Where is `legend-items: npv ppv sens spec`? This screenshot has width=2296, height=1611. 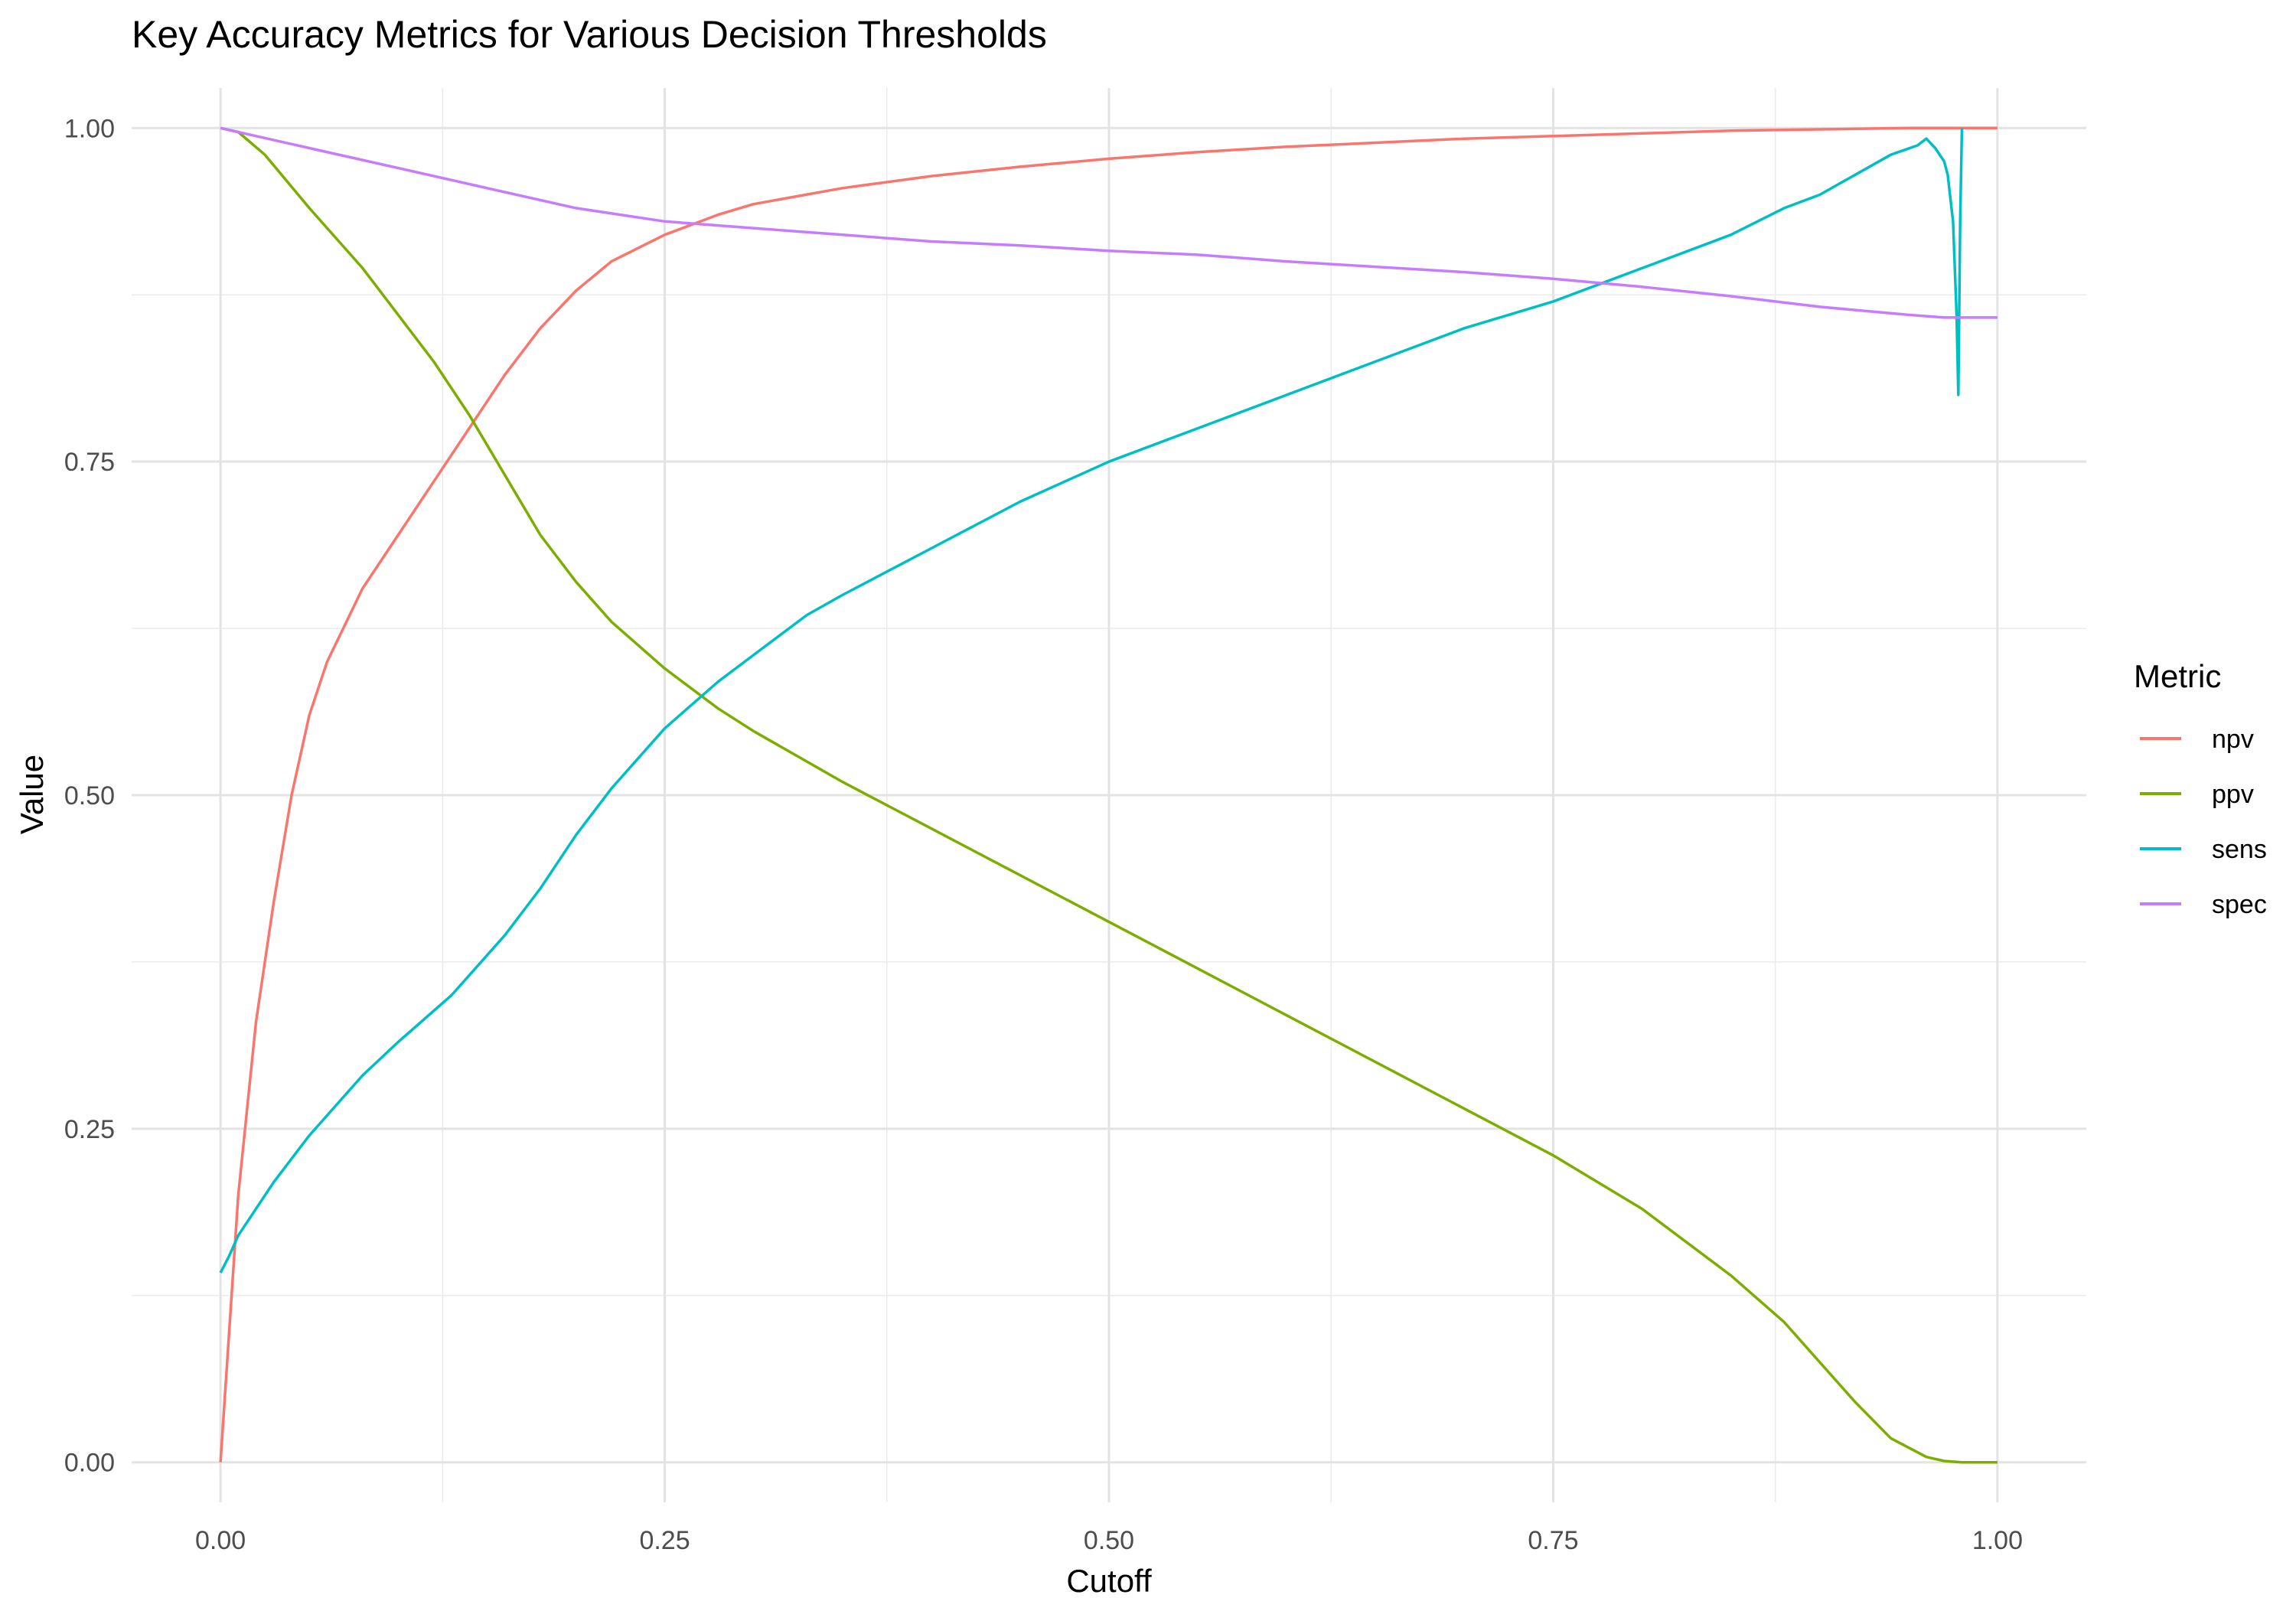
legend-items: npv ppv sens spec is located at coordinates (2203, 822).